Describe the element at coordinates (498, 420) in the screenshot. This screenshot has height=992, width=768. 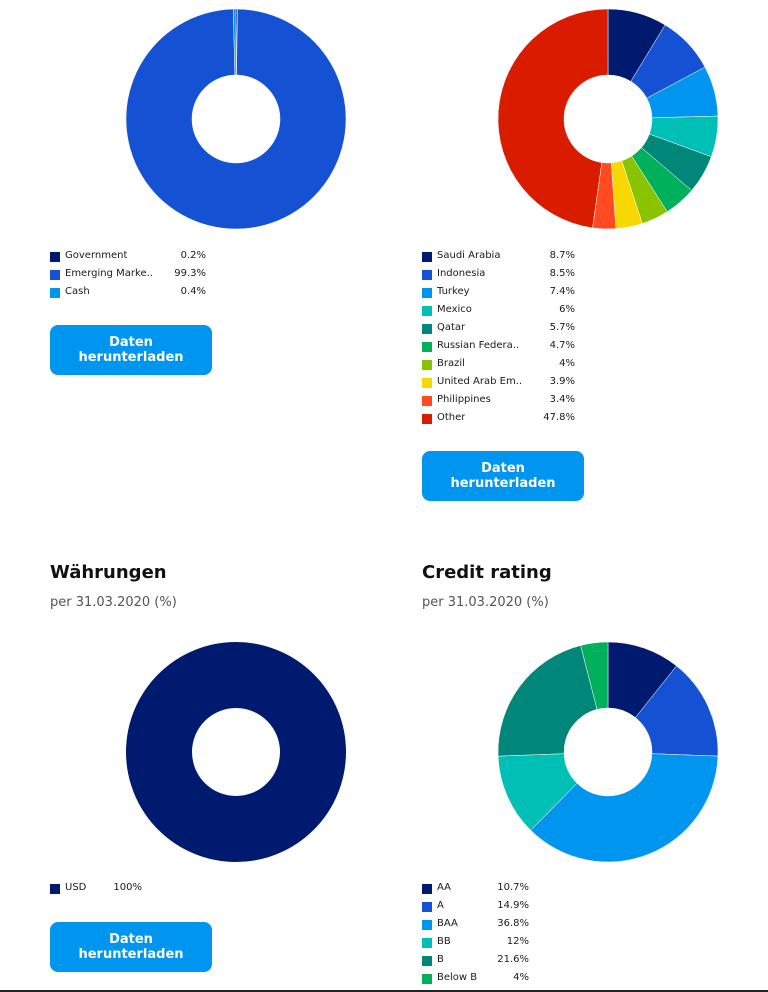
I see `legend-item-other: Other 47.8%` at that location.